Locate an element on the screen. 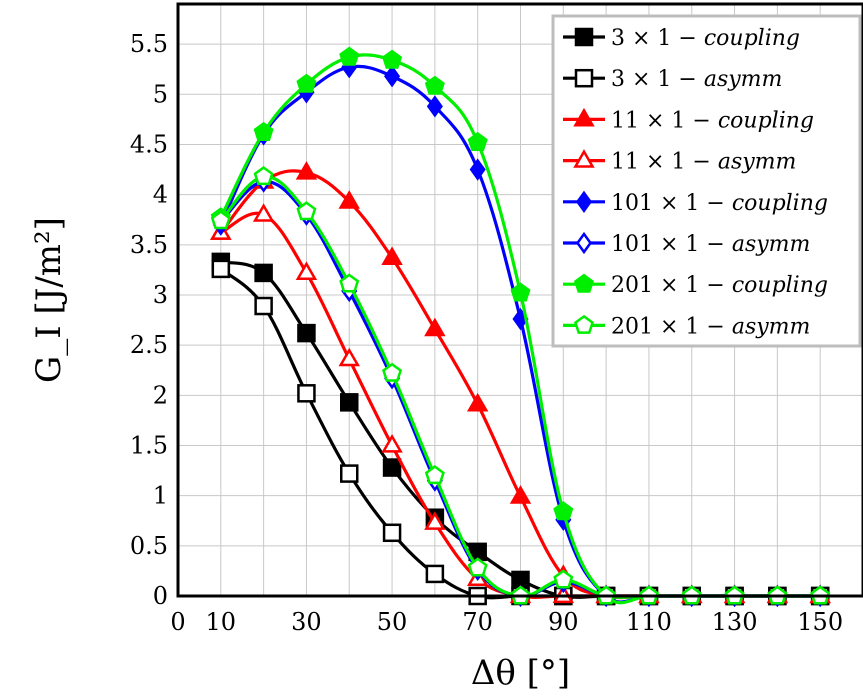 This screenshot has width=863, height=696. x-tick-label: 130 is located at coordinates (735, 622).